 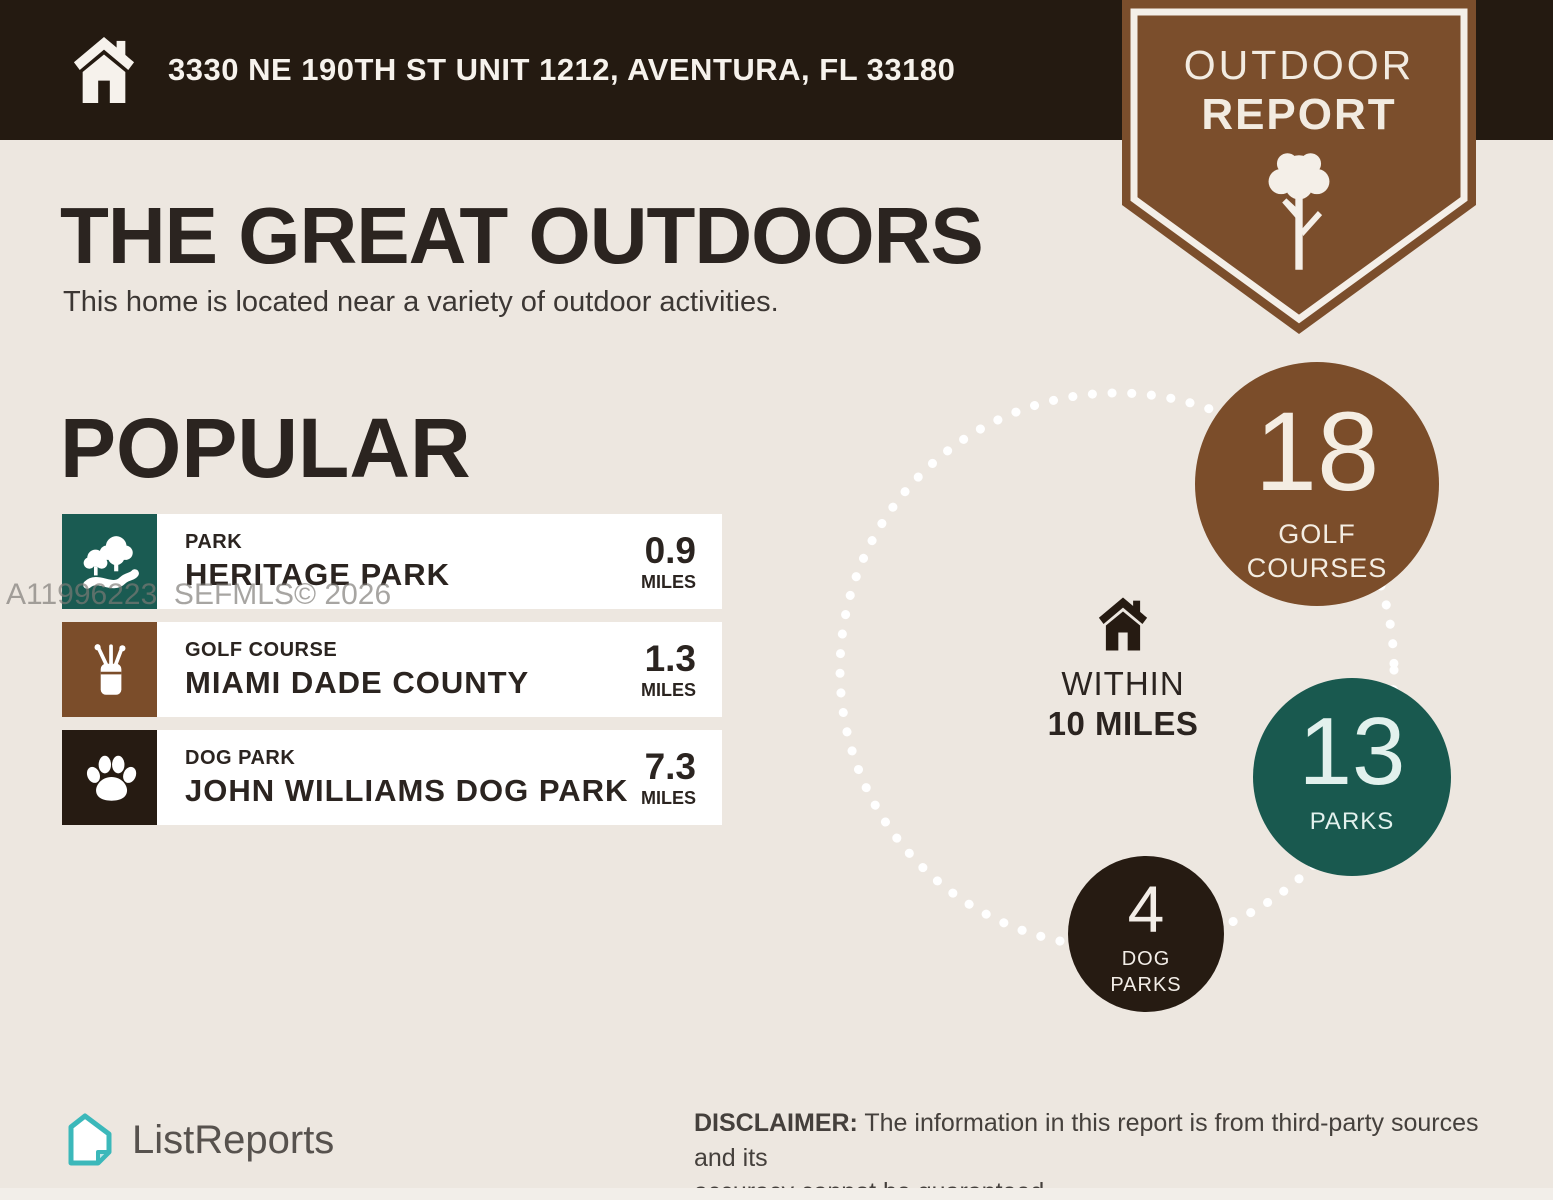 I want to click on golf-icon-box, so click(x=109, y=669).